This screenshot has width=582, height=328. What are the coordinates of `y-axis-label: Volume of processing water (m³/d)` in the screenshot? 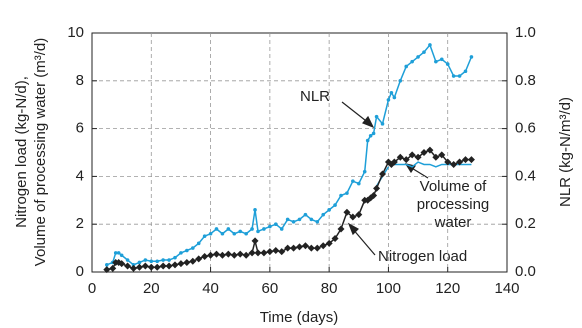 It's located at (40, 152).